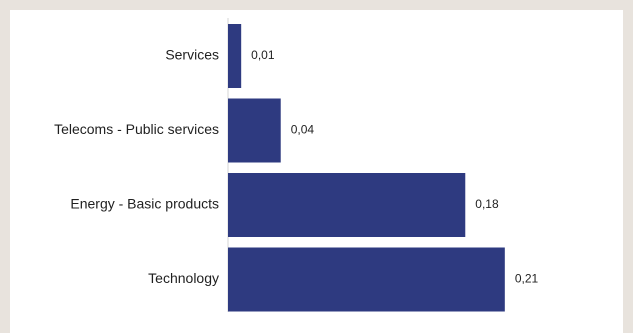 The width and height of the screenshot is (633, 333). I want to click on value-label: 0,21, so click(527, 279).